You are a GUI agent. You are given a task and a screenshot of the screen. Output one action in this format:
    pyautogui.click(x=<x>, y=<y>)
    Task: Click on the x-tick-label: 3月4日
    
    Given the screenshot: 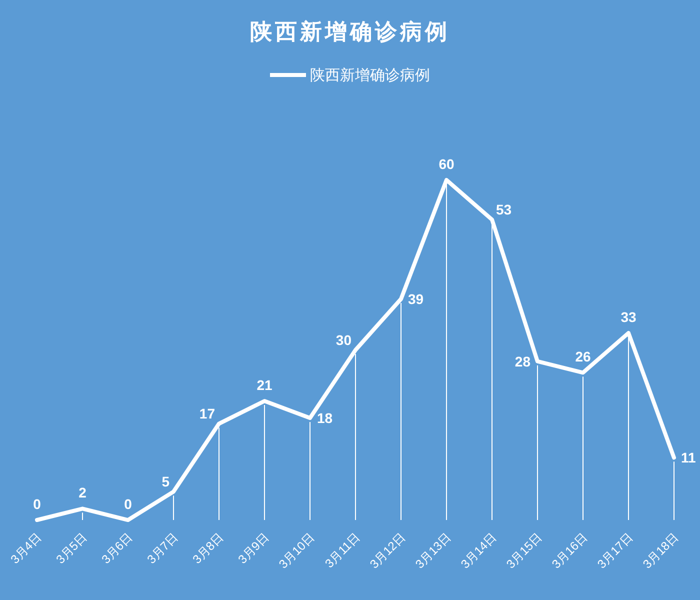 What is the action you would take?
    pyautogui.click(x=26, y=548)
    